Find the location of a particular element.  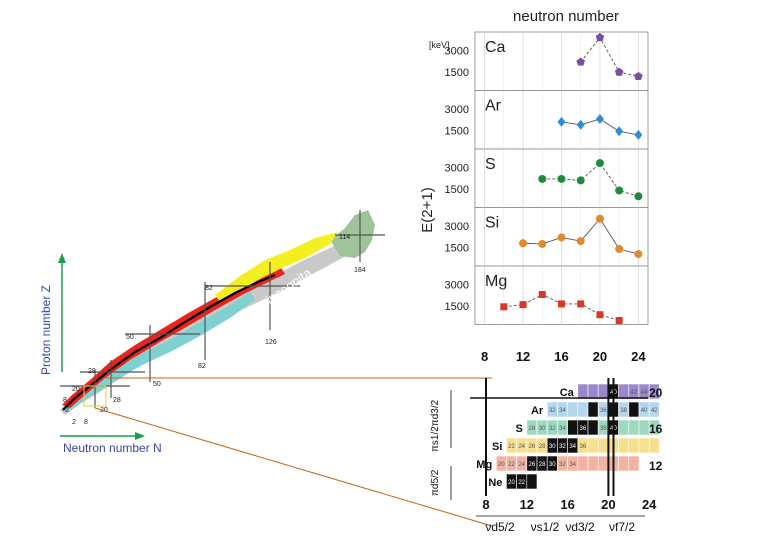

zoom-row-si: Si 22 24 26 28 30 32 34 36 is located at coordinates (576, 445).